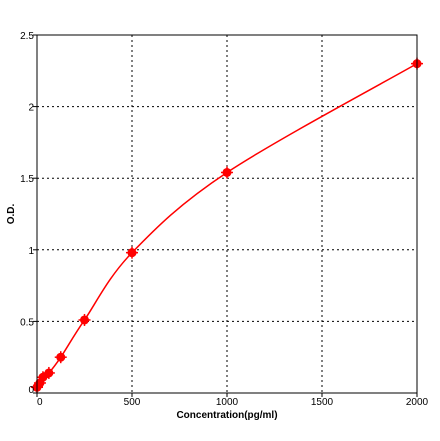  I want to click on x-tick-label: 500, so click(132, 402).